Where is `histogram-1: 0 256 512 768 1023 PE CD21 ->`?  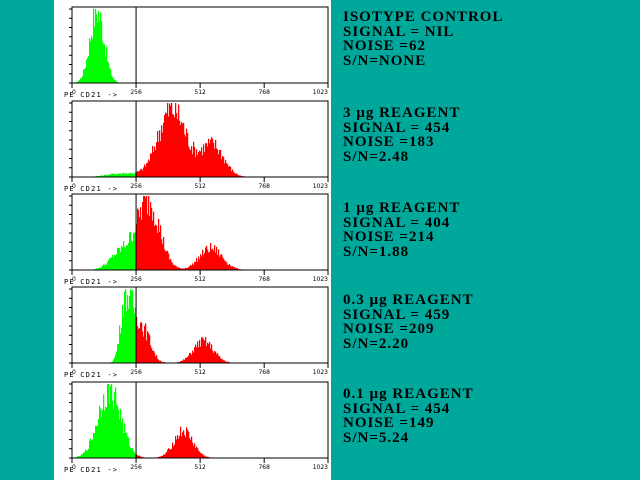
histogram-1: 0 256 512 768 1023 PE CD21 -> is located at coordinates (196, 53).